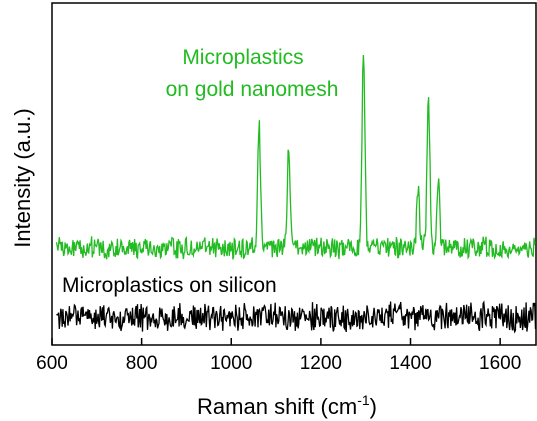 The image size is (537, 421). What do you see at coordinates (22, 177) in the screenshot?
I see `y-axis-label: Intensity (a.u.)` at bounding box center [22, 177].